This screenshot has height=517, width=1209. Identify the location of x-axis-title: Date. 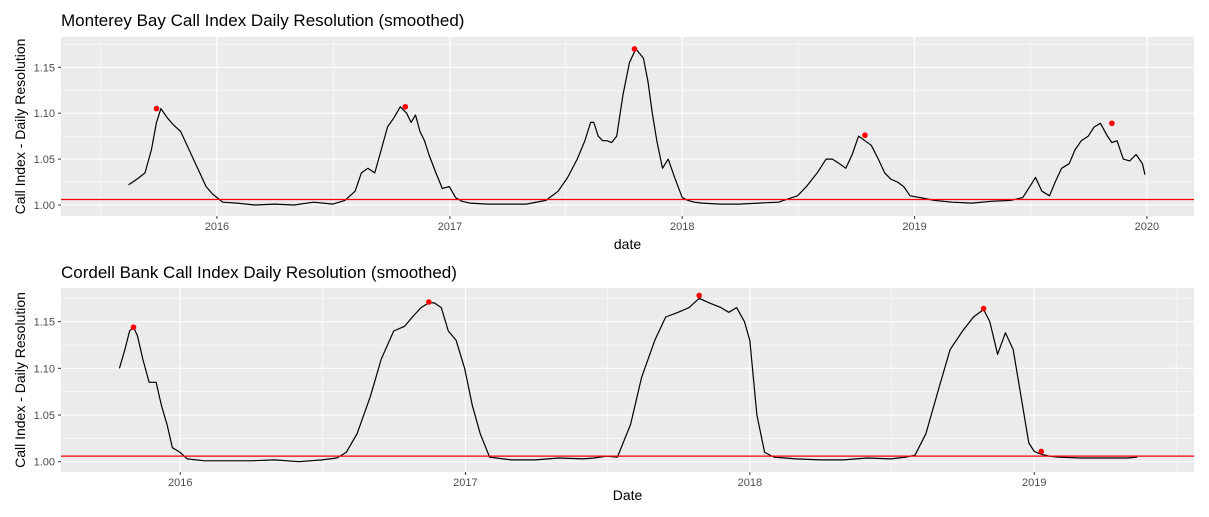
(628, 495).